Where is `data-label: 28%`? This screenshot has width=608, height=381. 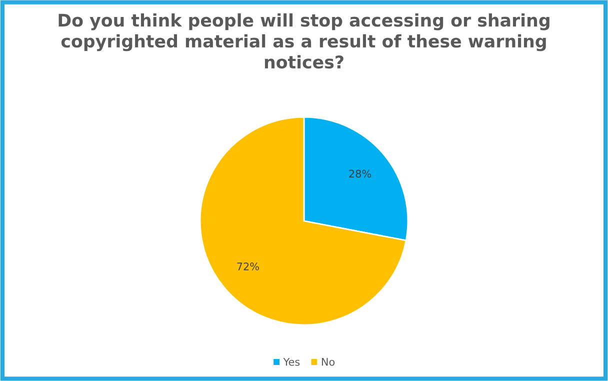 data-label: 28% is located at coordinates (360, 174).